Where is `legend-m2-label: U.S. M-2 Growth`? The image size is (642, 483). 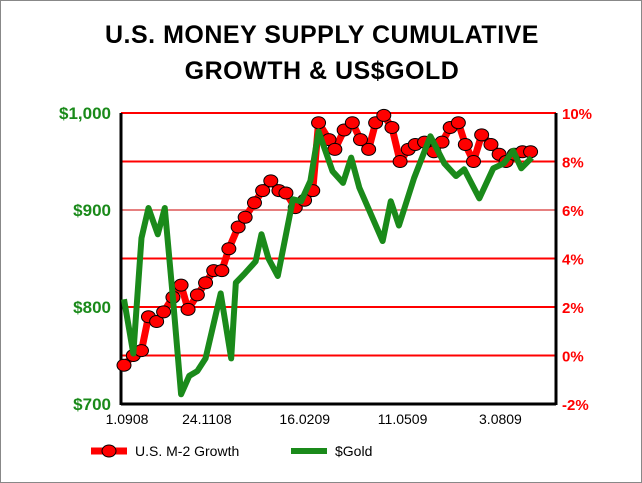
legend-m2-label: U.S. M-2 Growth is located at coordinates (187, 451).